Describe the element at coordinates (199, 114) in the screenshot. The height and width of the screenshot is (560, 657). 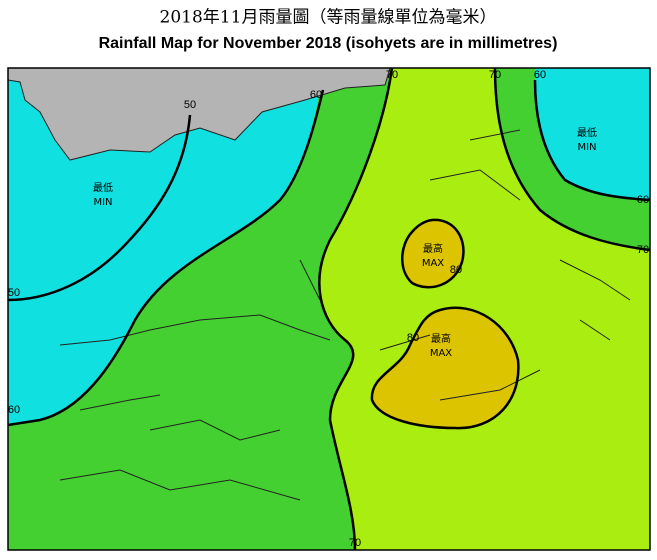
I see `mainland` at that location.